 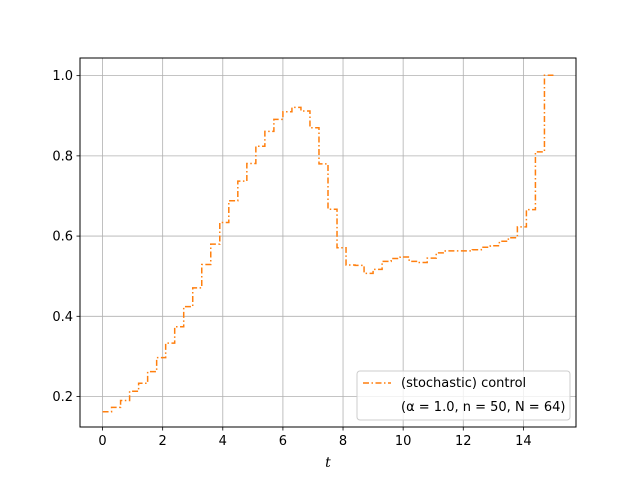 I want to click on legend-entry-series: (stochastic) control, so click(x=463, y=383).